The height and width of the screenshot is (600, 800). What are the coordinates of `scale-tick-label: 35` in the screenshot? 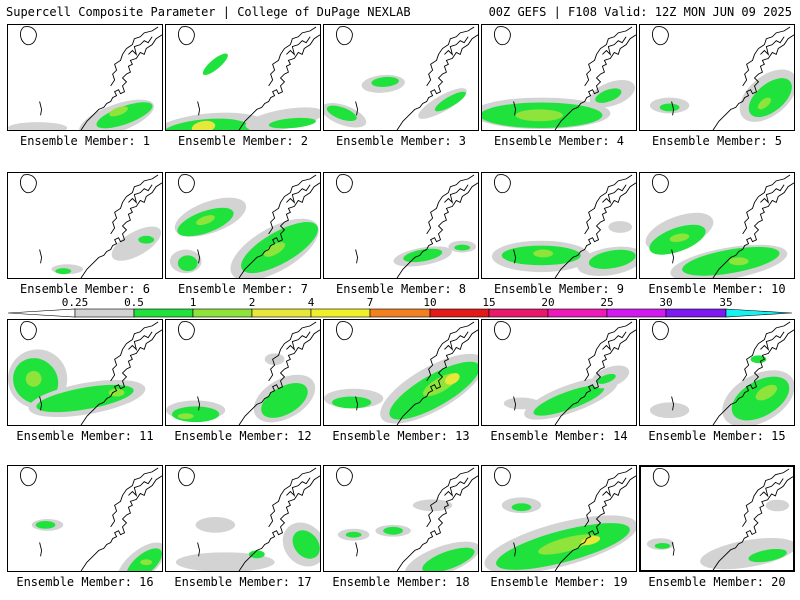 It's located at (726, 302).